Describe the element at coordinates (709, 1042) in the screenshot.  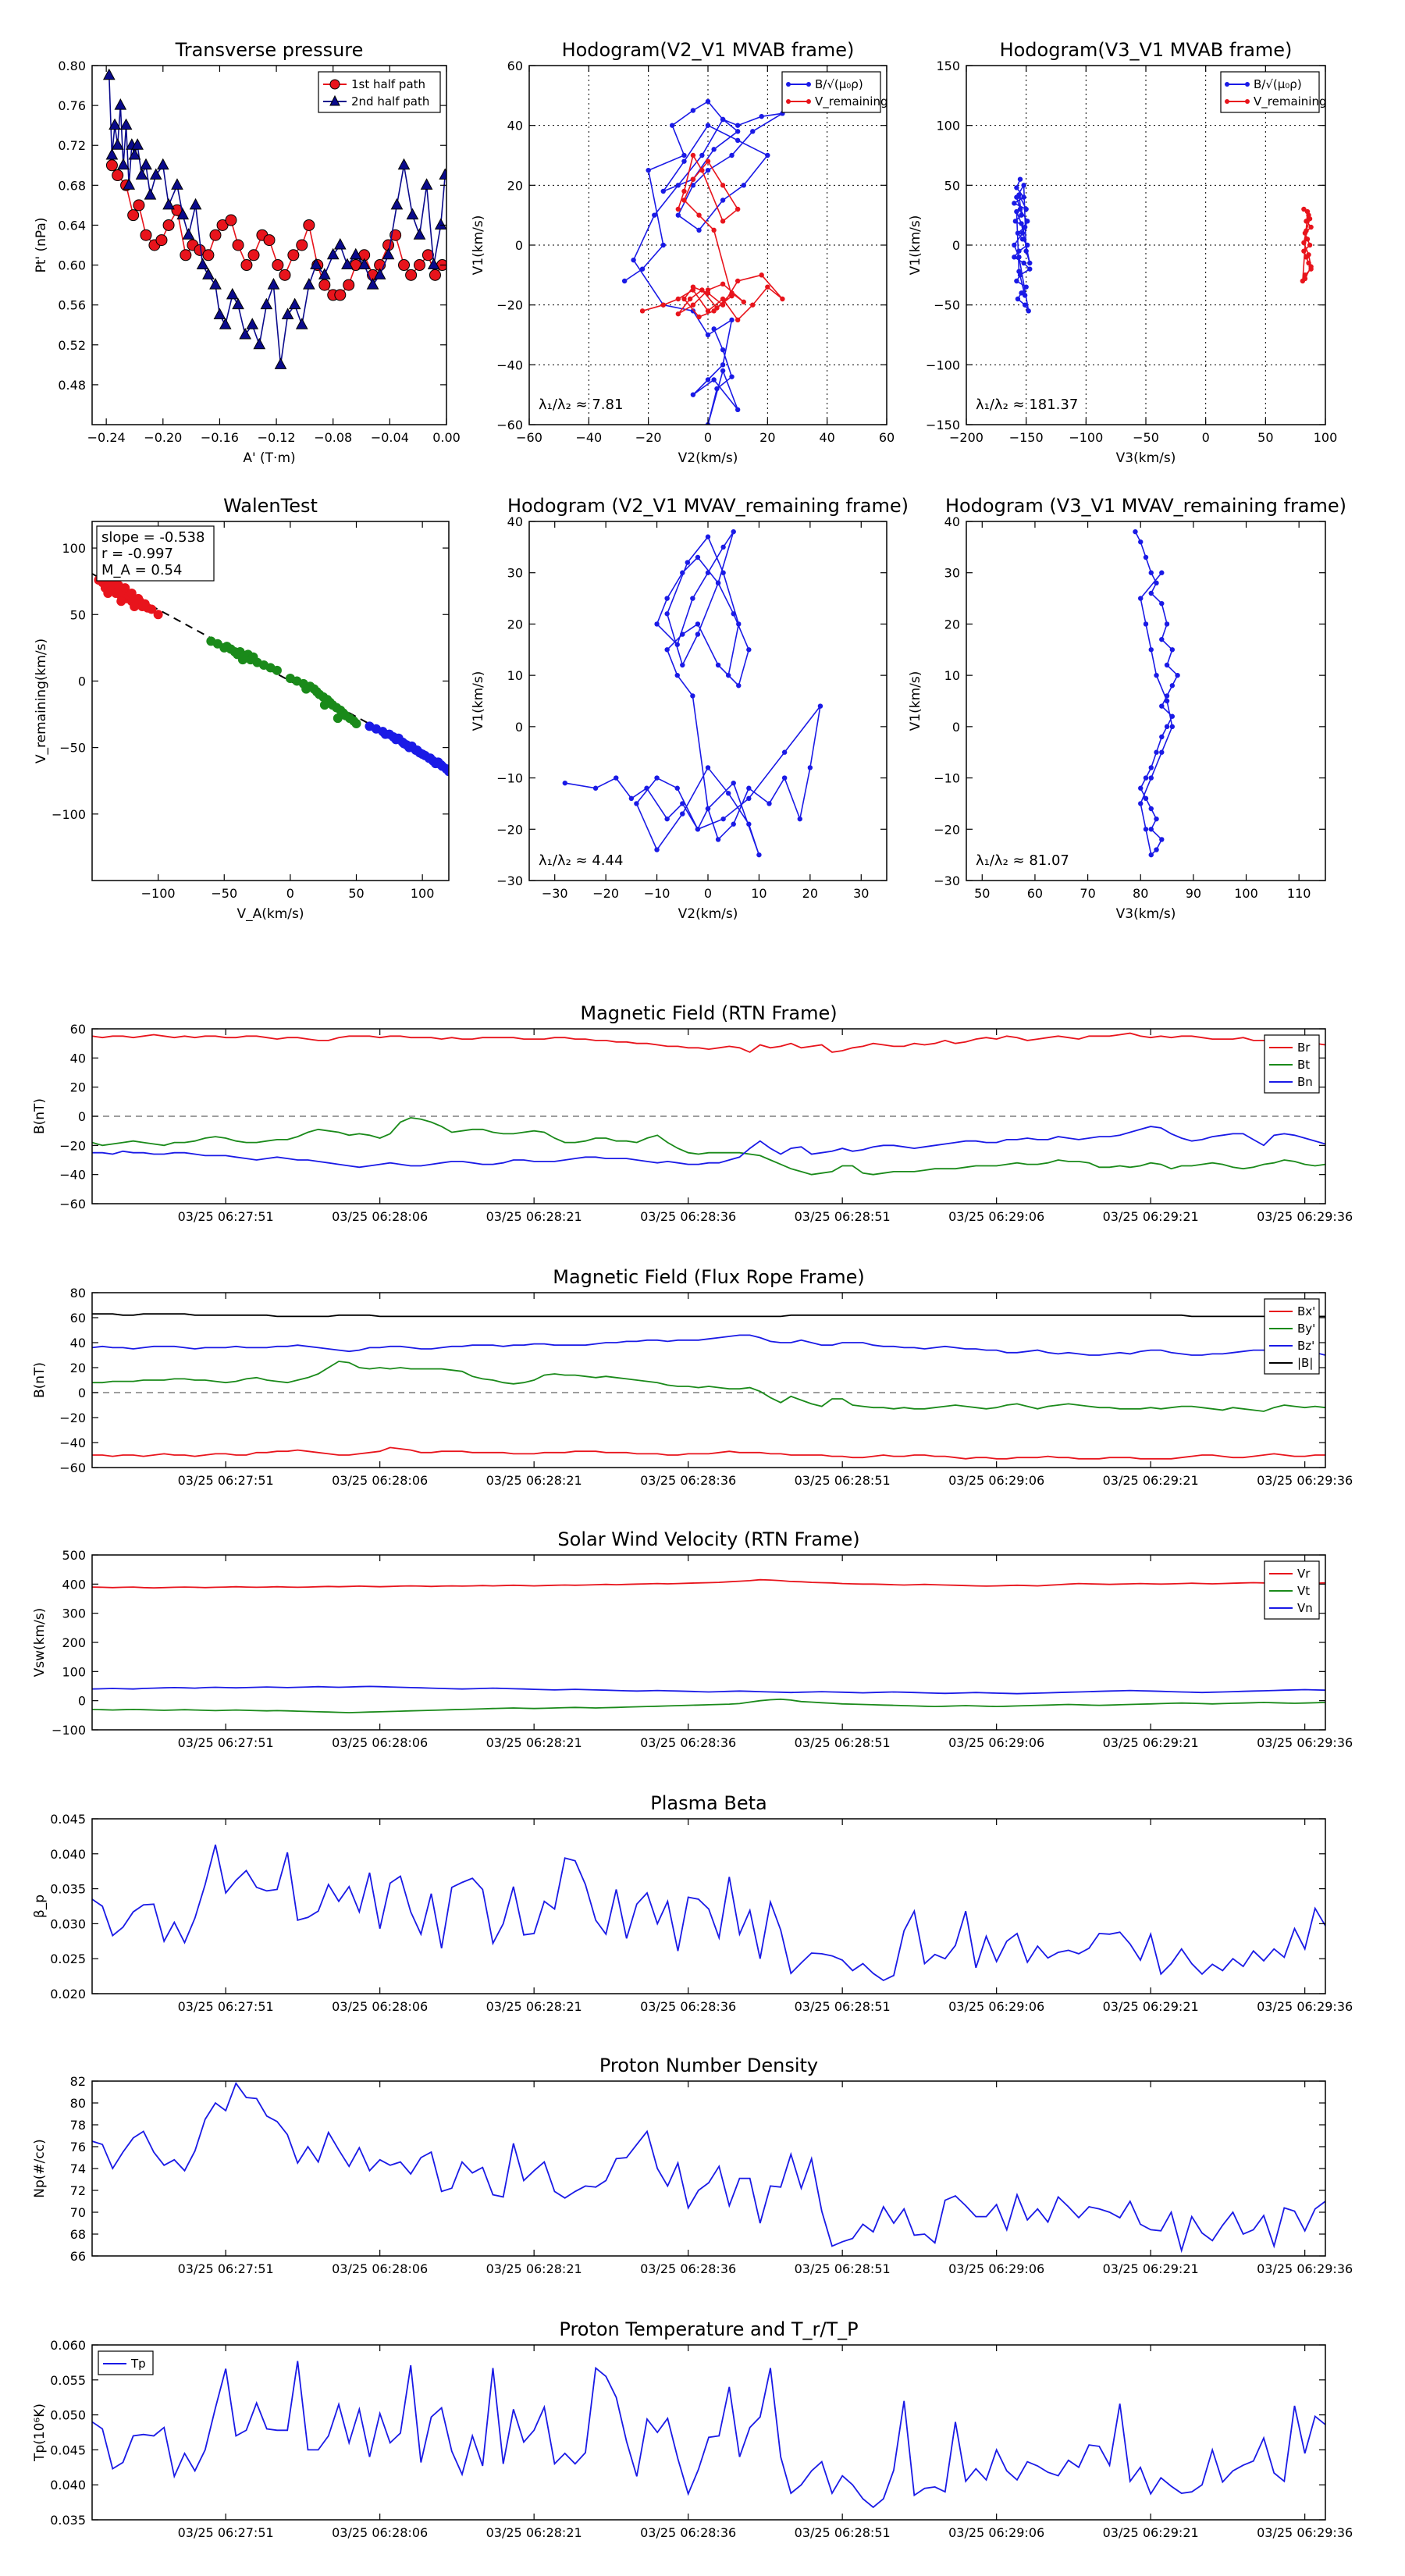
I see `series-Br` at that location.